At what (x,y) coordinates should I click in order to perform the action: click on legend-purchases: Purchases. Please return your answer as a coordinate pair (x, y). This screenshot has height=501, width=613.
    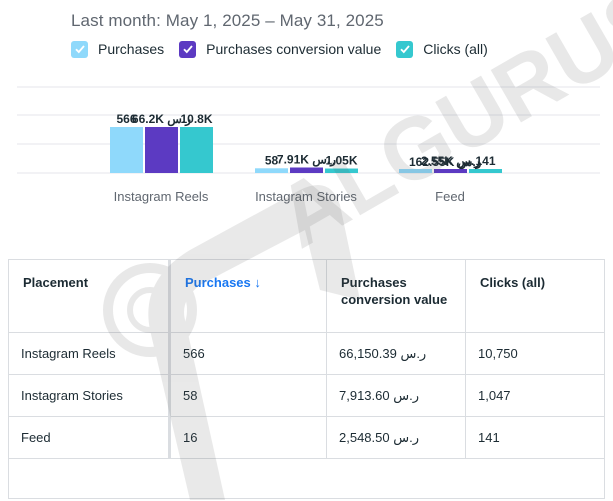
    Looking at the image, I should click on (118, 49).